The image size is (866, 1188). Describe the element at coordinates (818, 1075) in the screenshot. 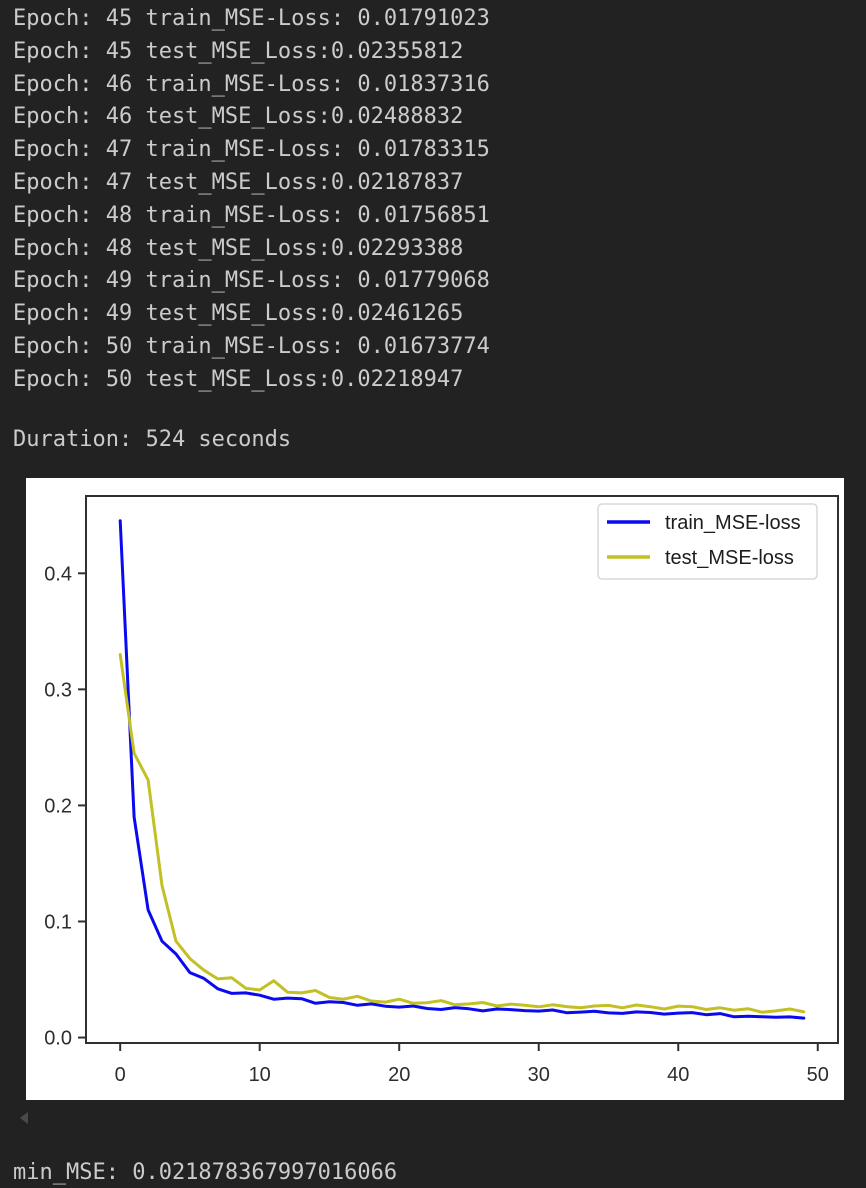

I see `x-tick-label: 50` at that location.